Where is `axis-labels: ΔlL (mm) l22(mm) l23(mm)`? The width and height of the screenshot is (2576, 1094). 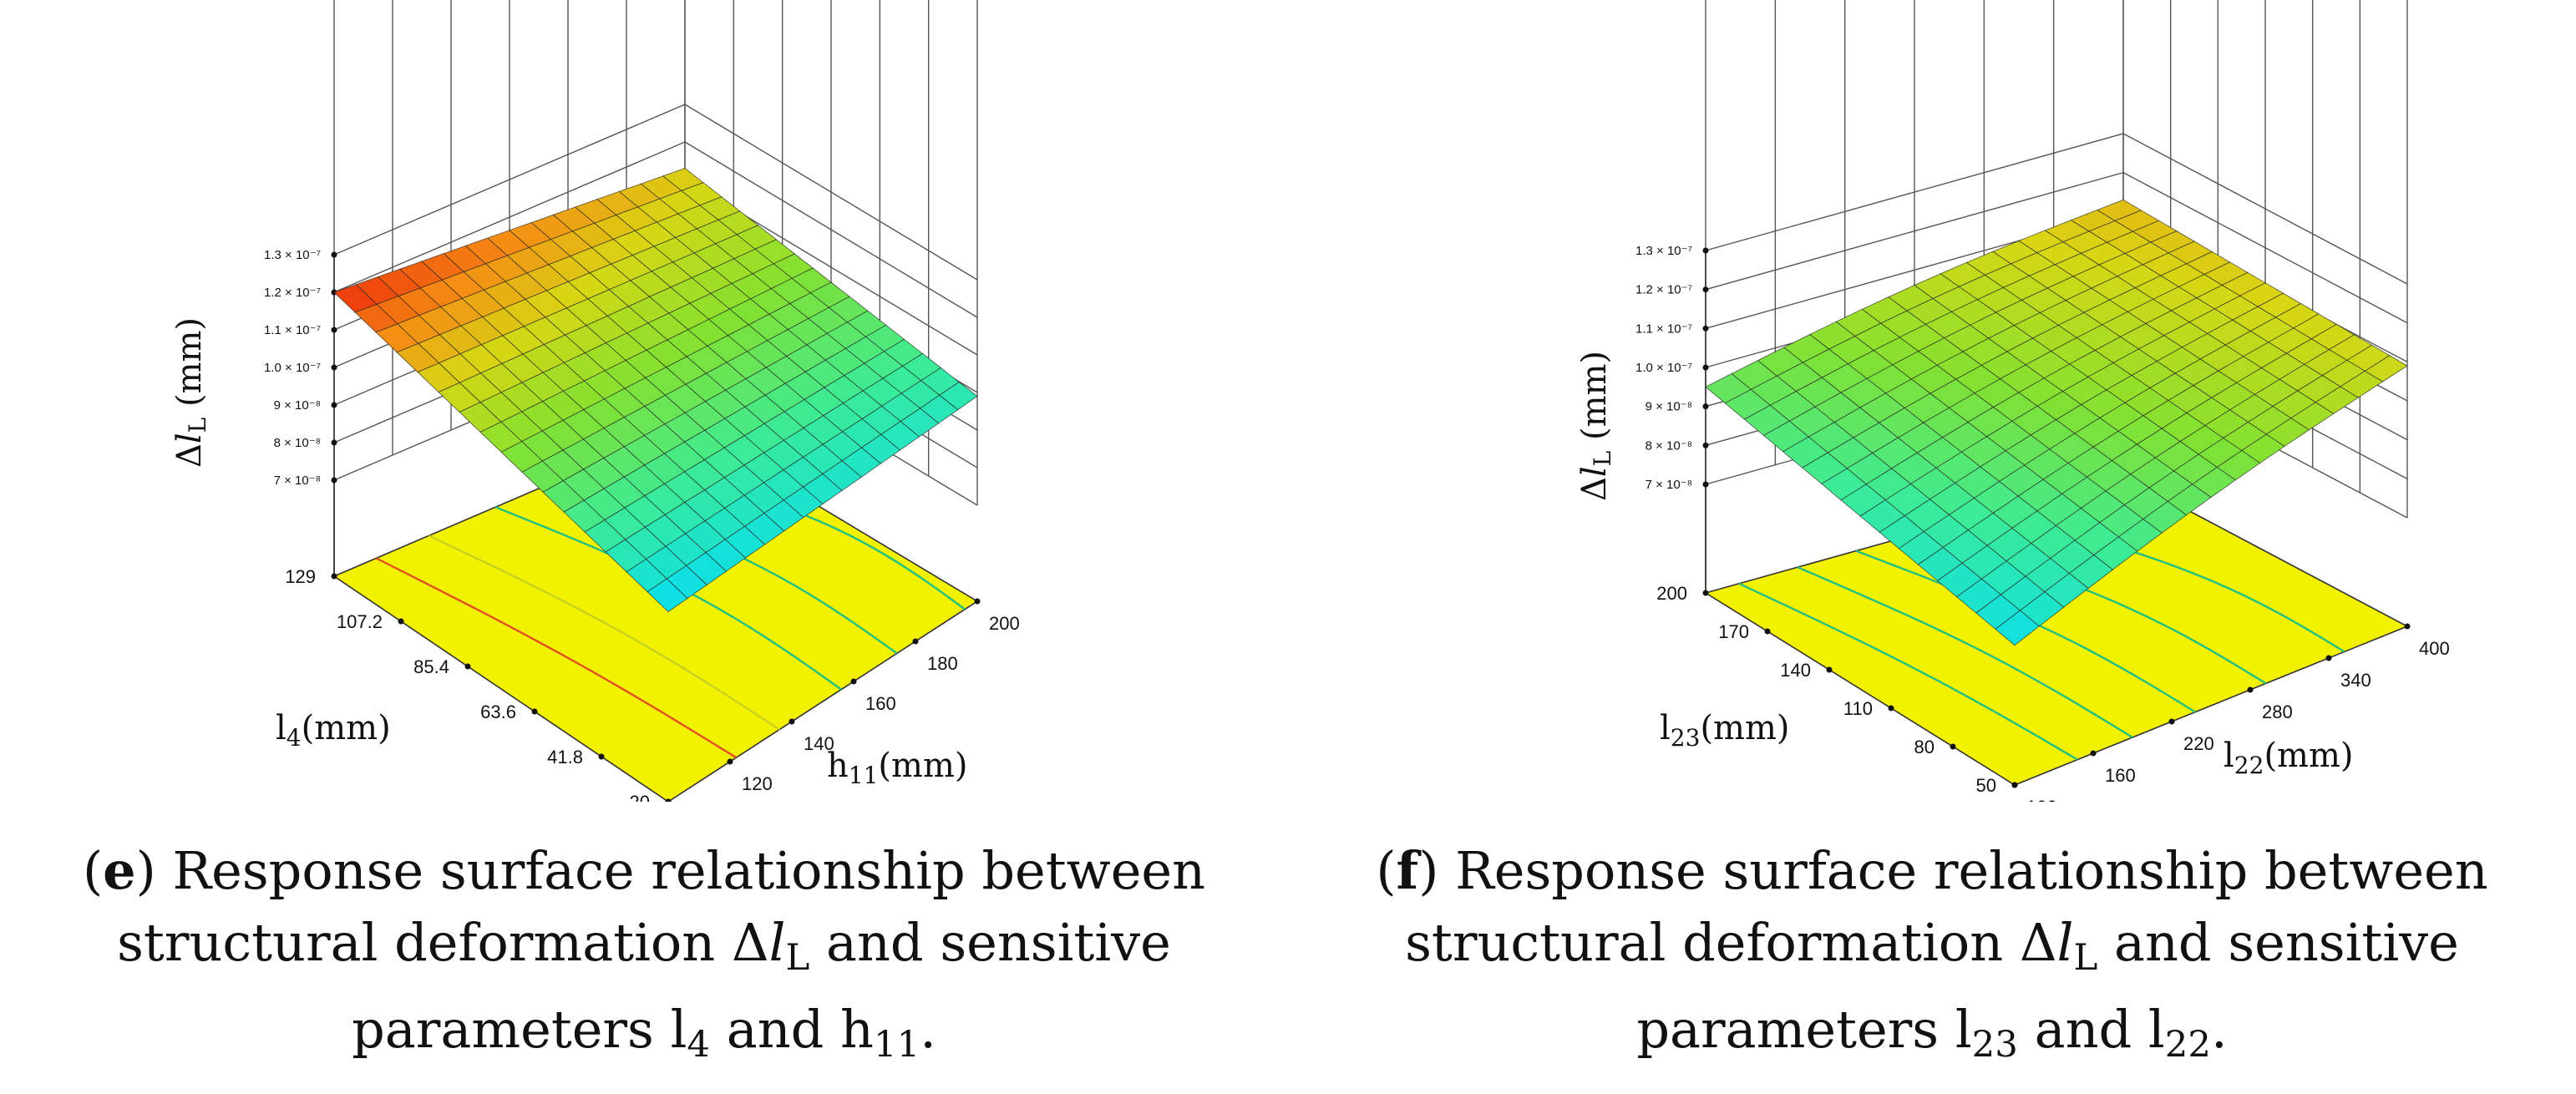
axis-labels: ΔlL (mm) l22(mm) l23(mm) is located at coordinates (1965, 565).